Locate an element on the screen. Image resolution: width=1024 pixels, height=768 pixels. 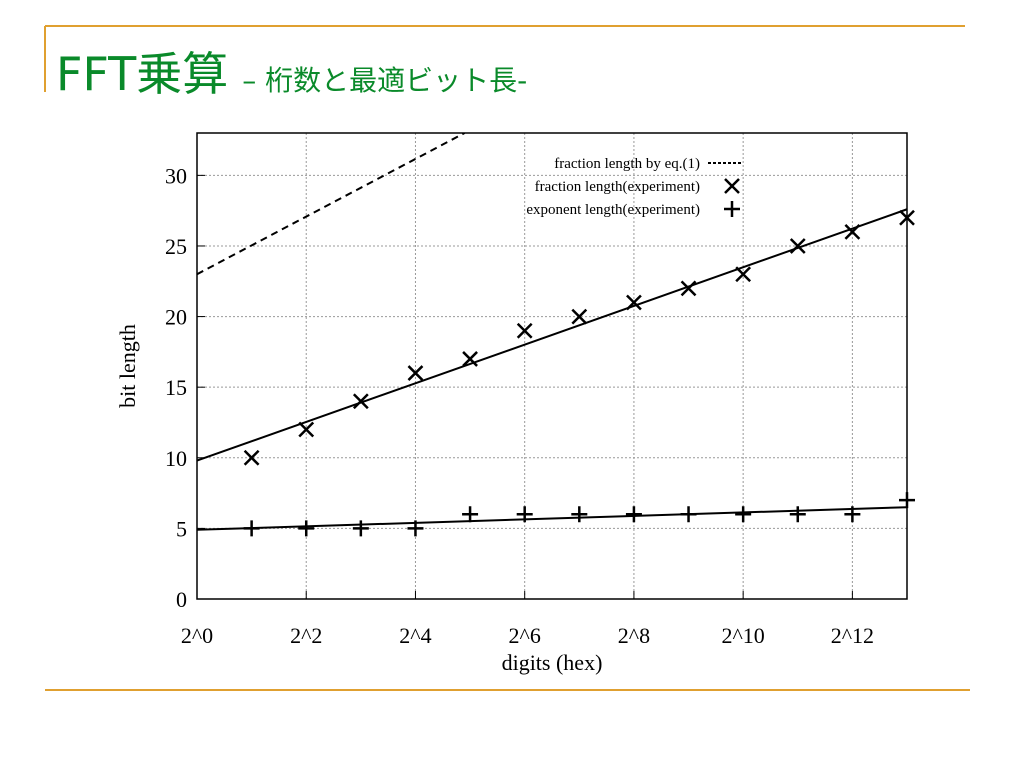
y-tick-label: 0 is located at coordinates (181, 599).